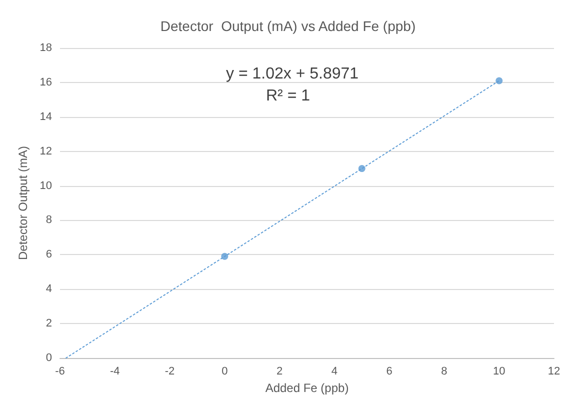  I want to click on y-axis-title: Detector Output (mA), so click(23, 203).